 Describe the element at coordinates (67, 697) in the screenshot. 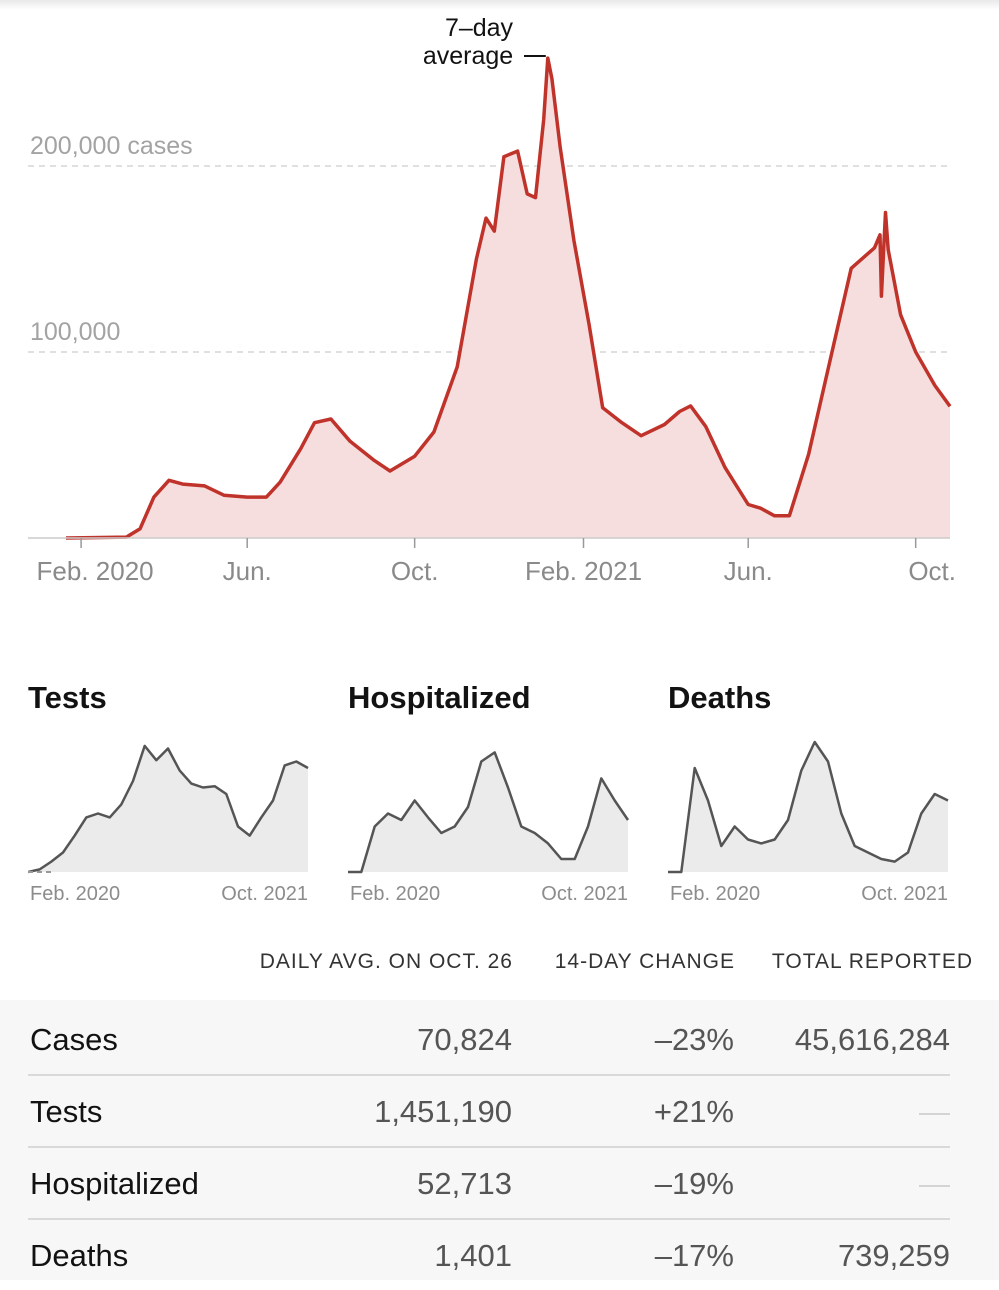

I see `tests-title: Tests` at that location.